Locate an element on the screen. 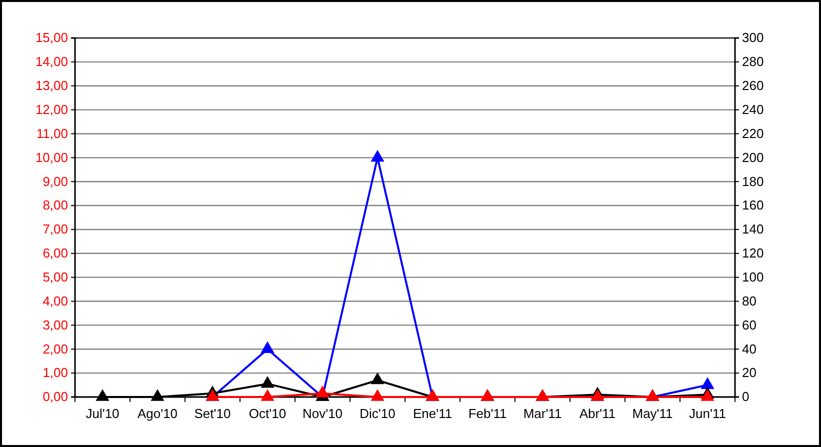 This screenshot has height=447, width=821. y2-tick-label: 160 is located at coordinates (753, 205).